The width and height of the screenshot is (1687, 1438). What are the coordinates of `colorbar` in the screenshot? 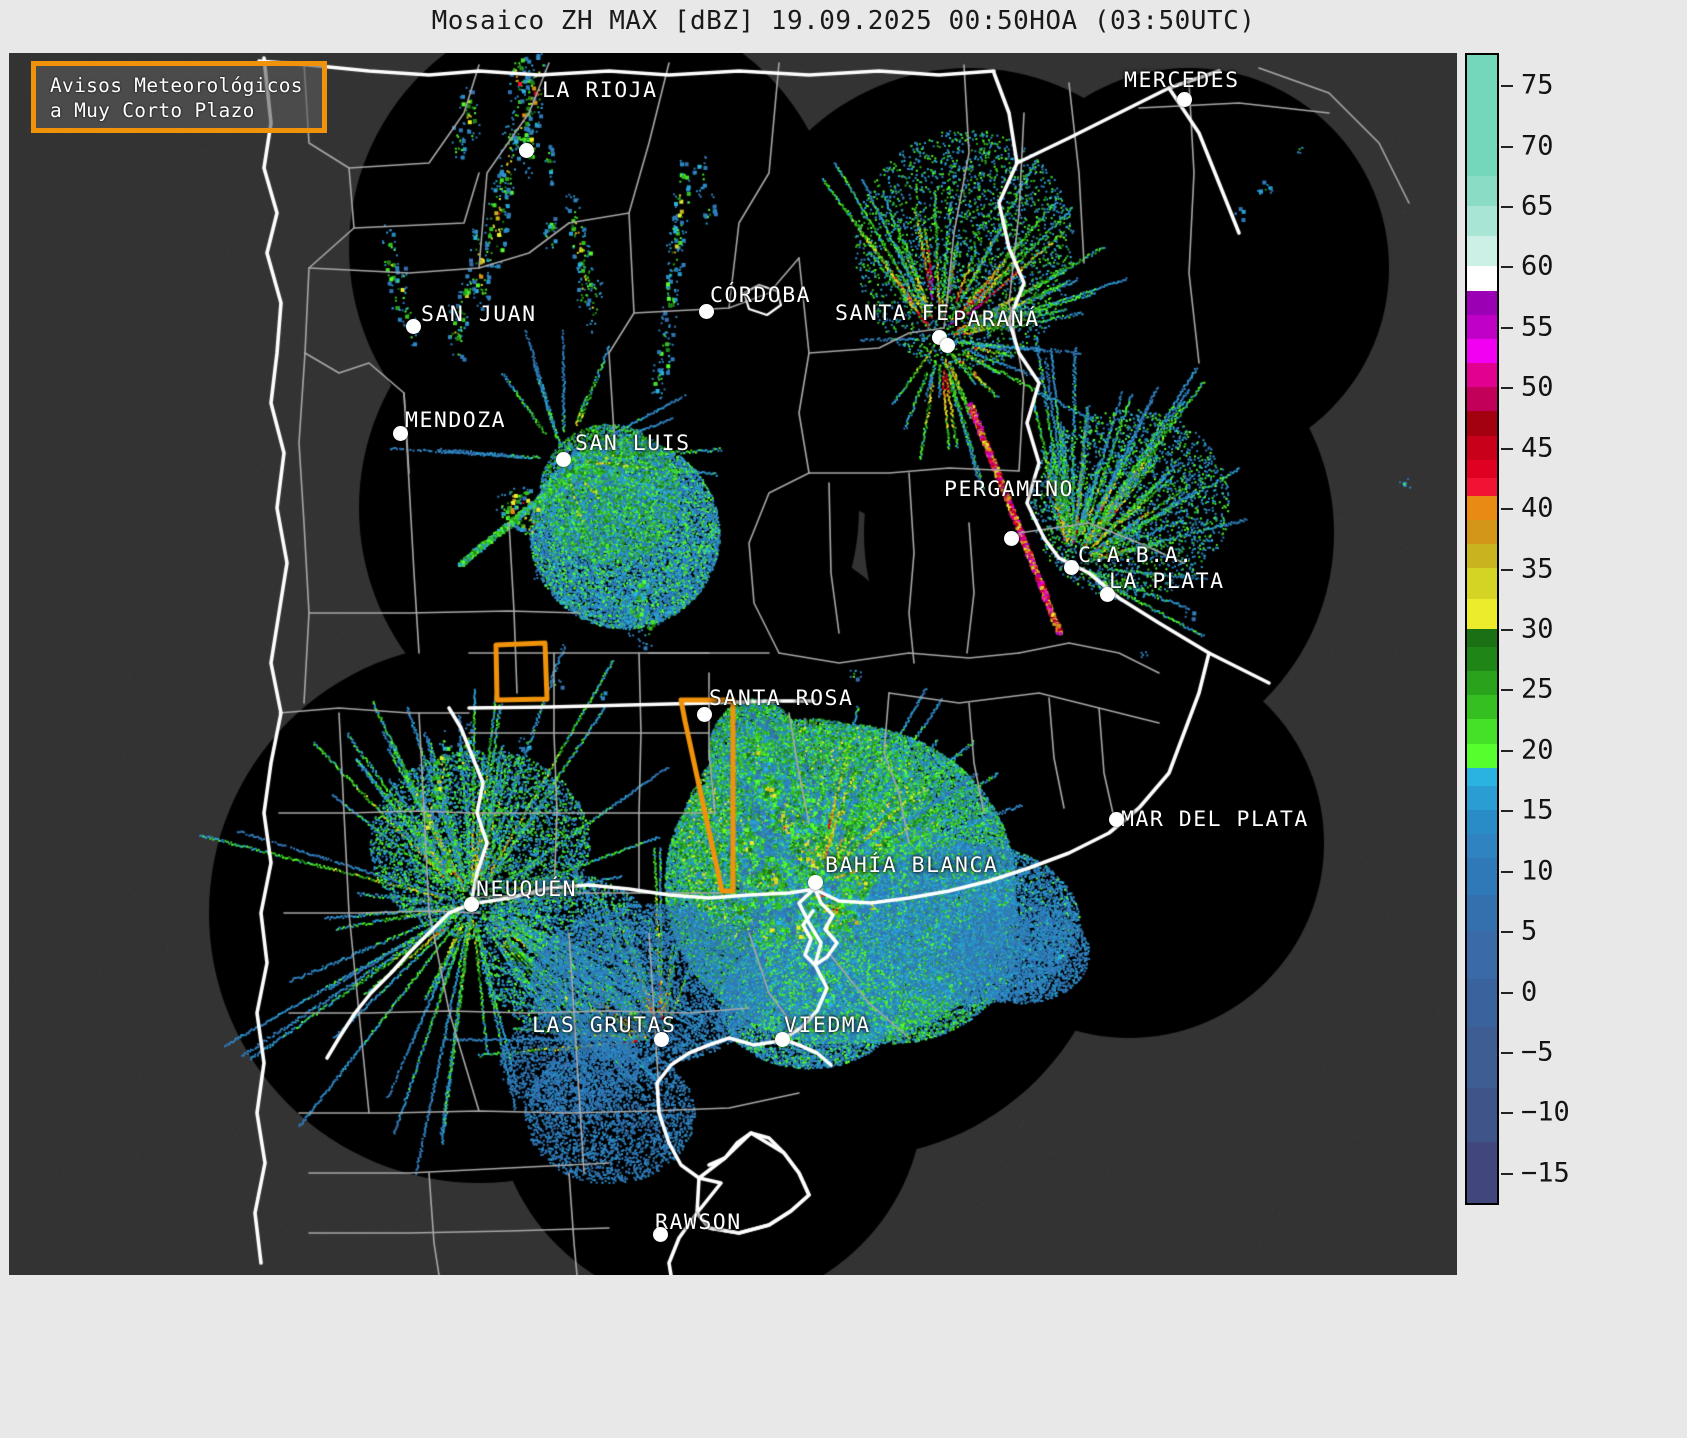 It's located at (1482, 629).